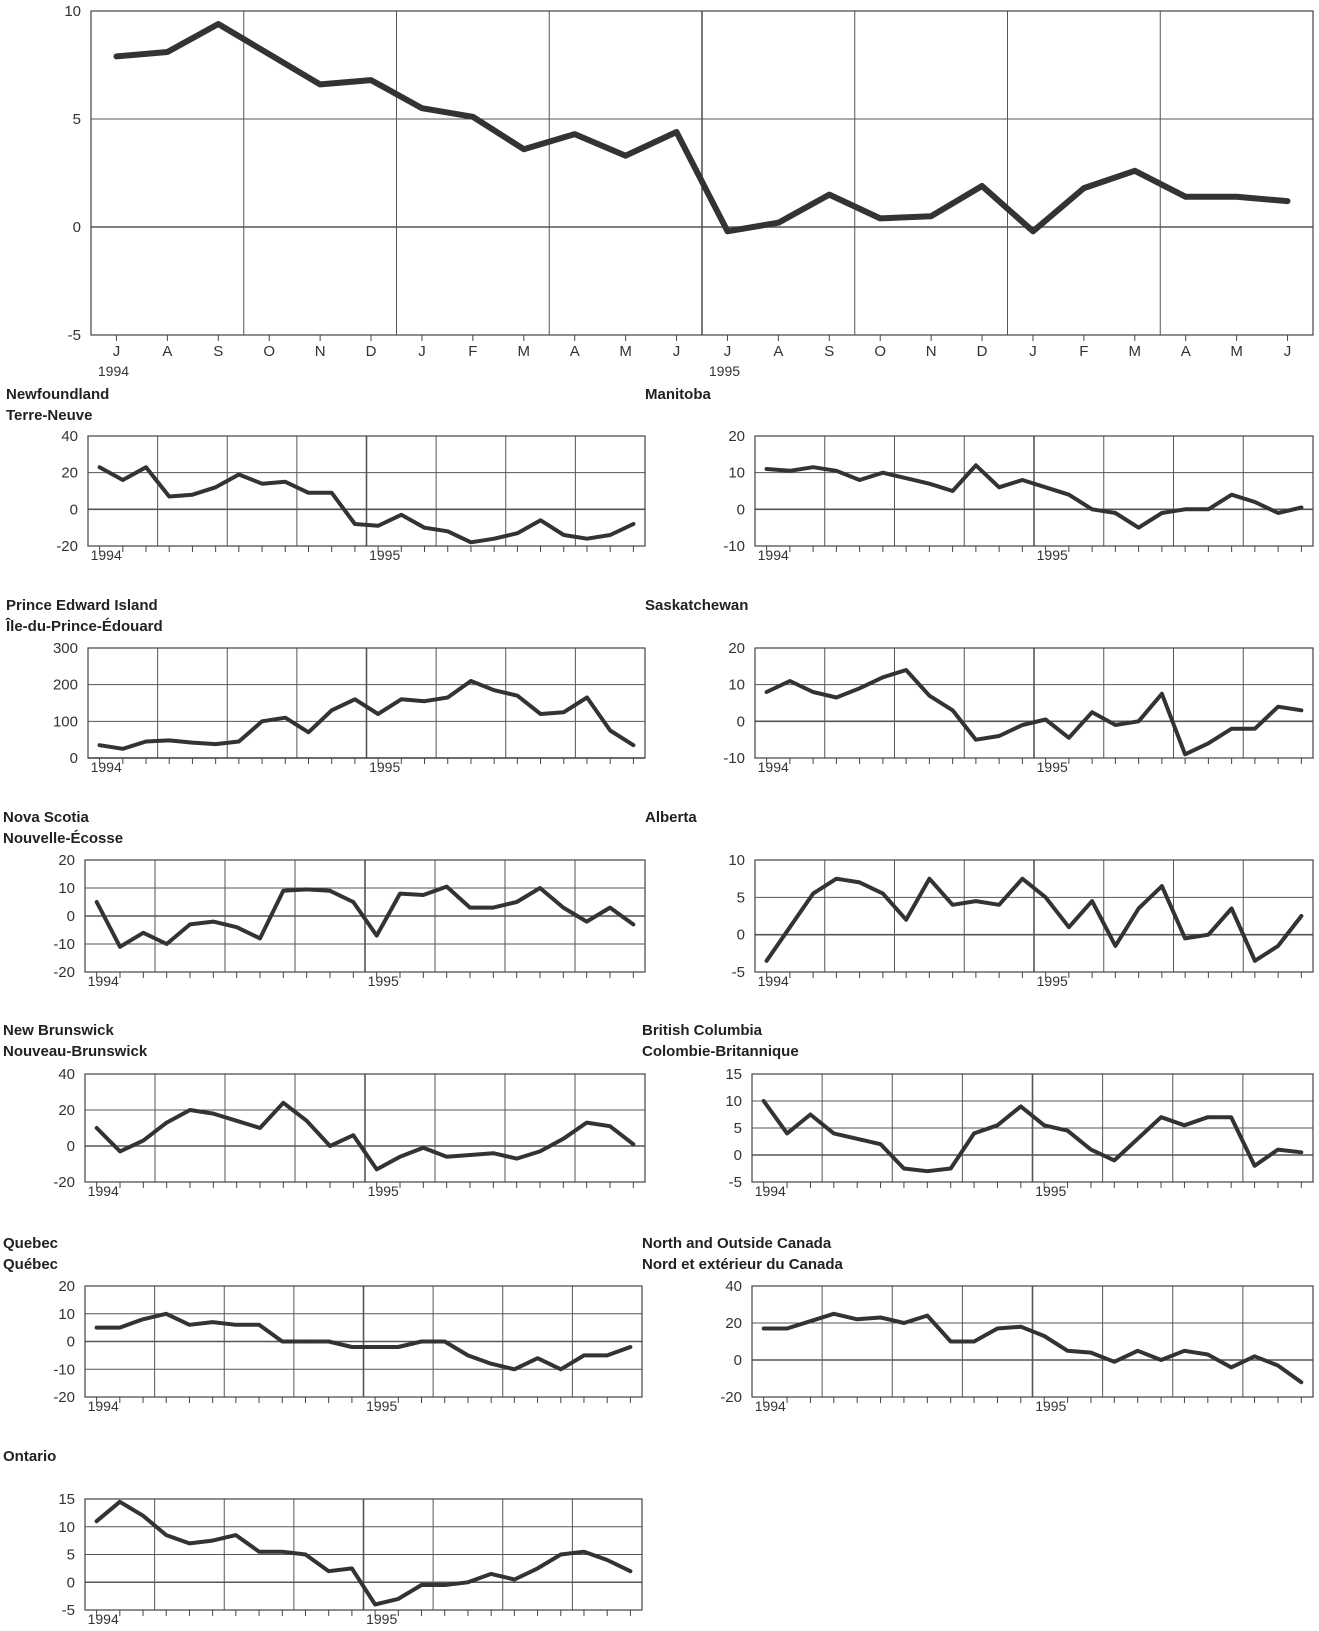  Describe the element at coordinates (733, 1074) in the screenshot. I see `y-tick-label: 15` at that location.